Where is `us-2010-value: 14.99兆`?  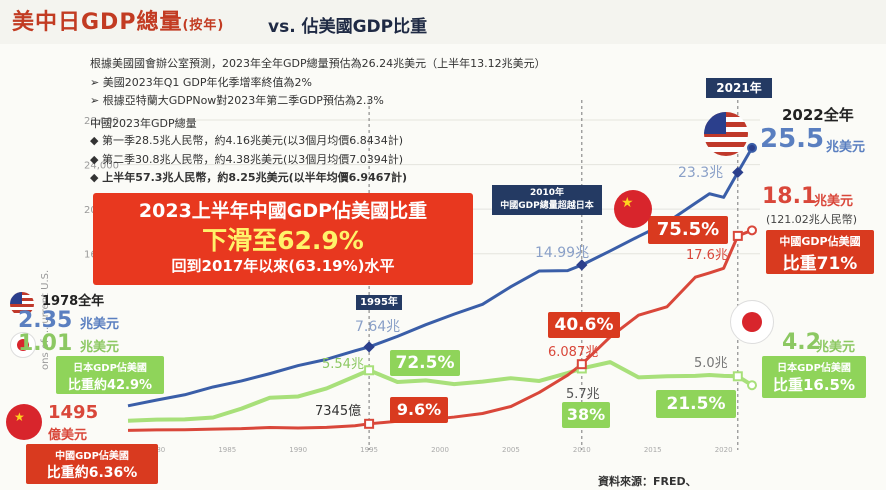 us-2010-value: 14.99兆 is located at coordinates (562, 253).